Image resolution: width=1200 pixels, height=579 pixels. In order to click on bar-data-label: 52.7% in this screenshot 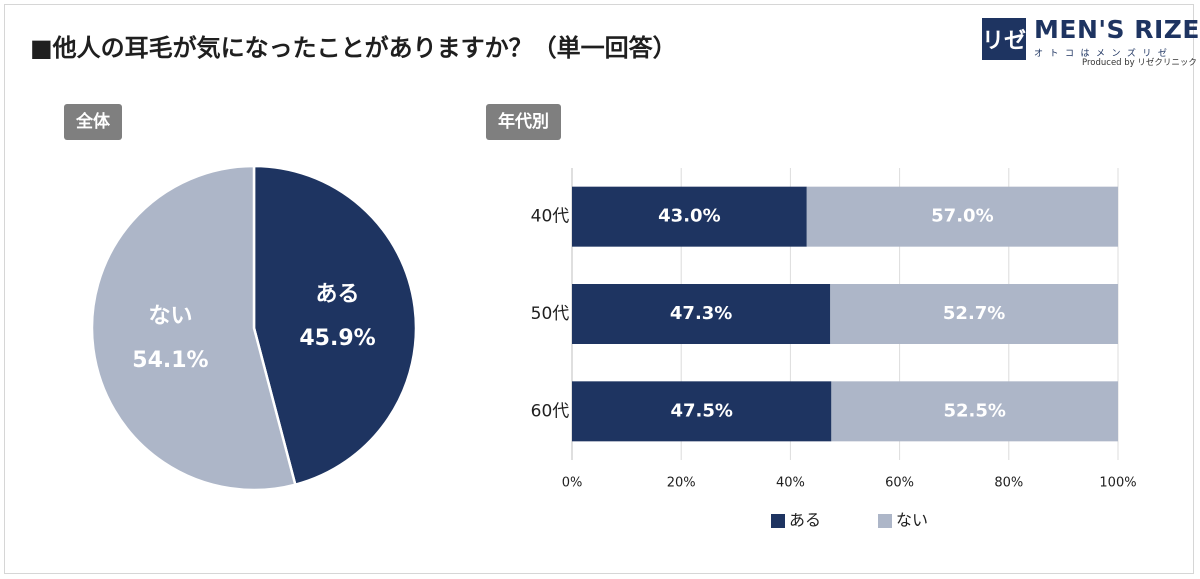, I will do `click(974, 313)`.